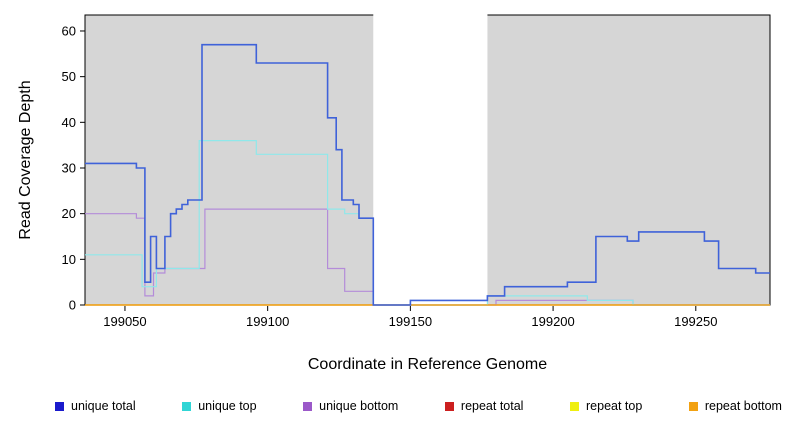 The height and width of the screenshot is (432, 792). What do you see at coordinates (69, 122) in the screenshot?
I see `y-tick-label: 40` at bounding box center [69, 122].